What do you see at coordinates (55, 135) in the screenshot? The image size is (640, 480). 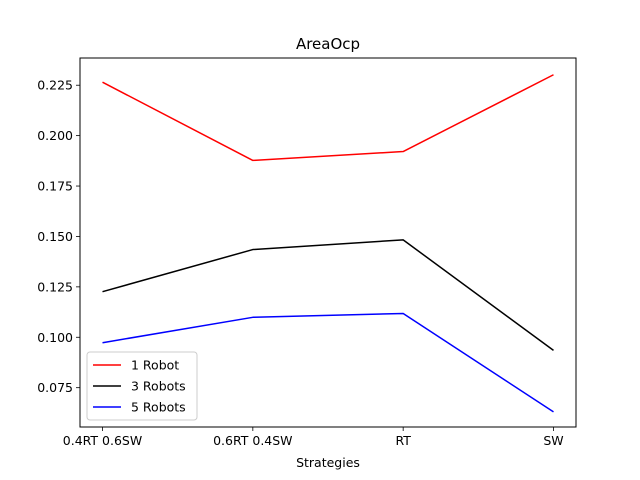 I see `y-tick-label: 0.200` at bounding box center [55, 135].